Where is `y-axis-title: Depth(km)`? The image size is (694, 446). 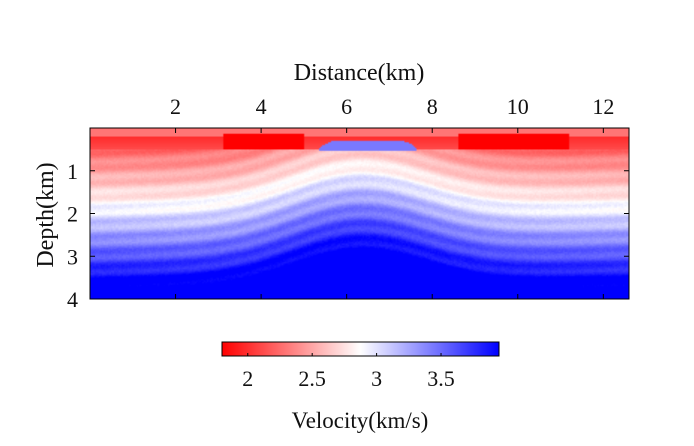
y-axis-title: Depth(km) is located at coordinates (46, 214).